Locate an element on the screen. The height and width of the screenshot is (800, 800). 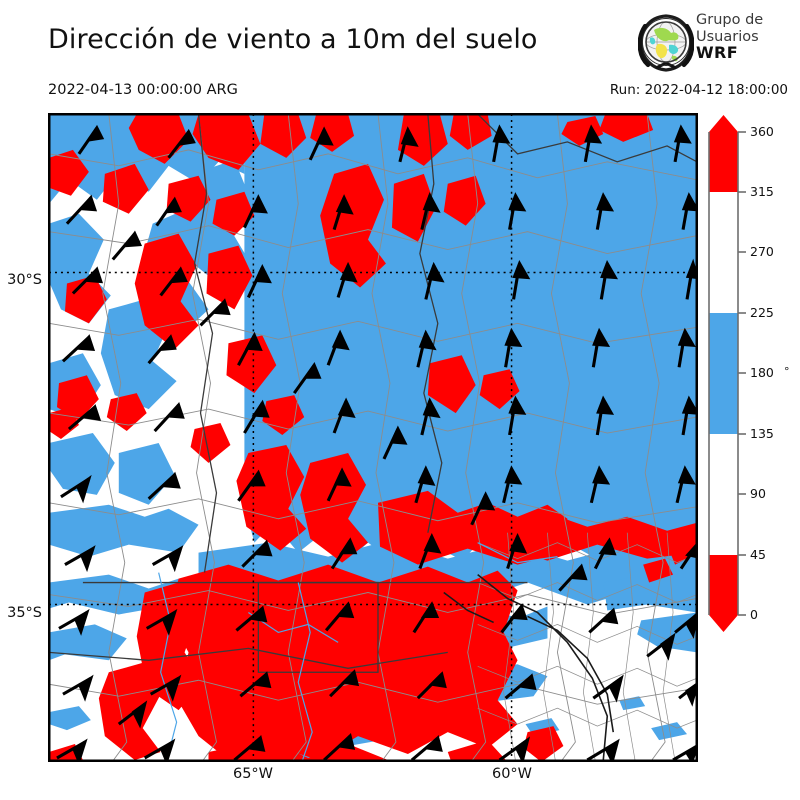
logo-line-2: Usuarios is located at coordinates (727, 36).